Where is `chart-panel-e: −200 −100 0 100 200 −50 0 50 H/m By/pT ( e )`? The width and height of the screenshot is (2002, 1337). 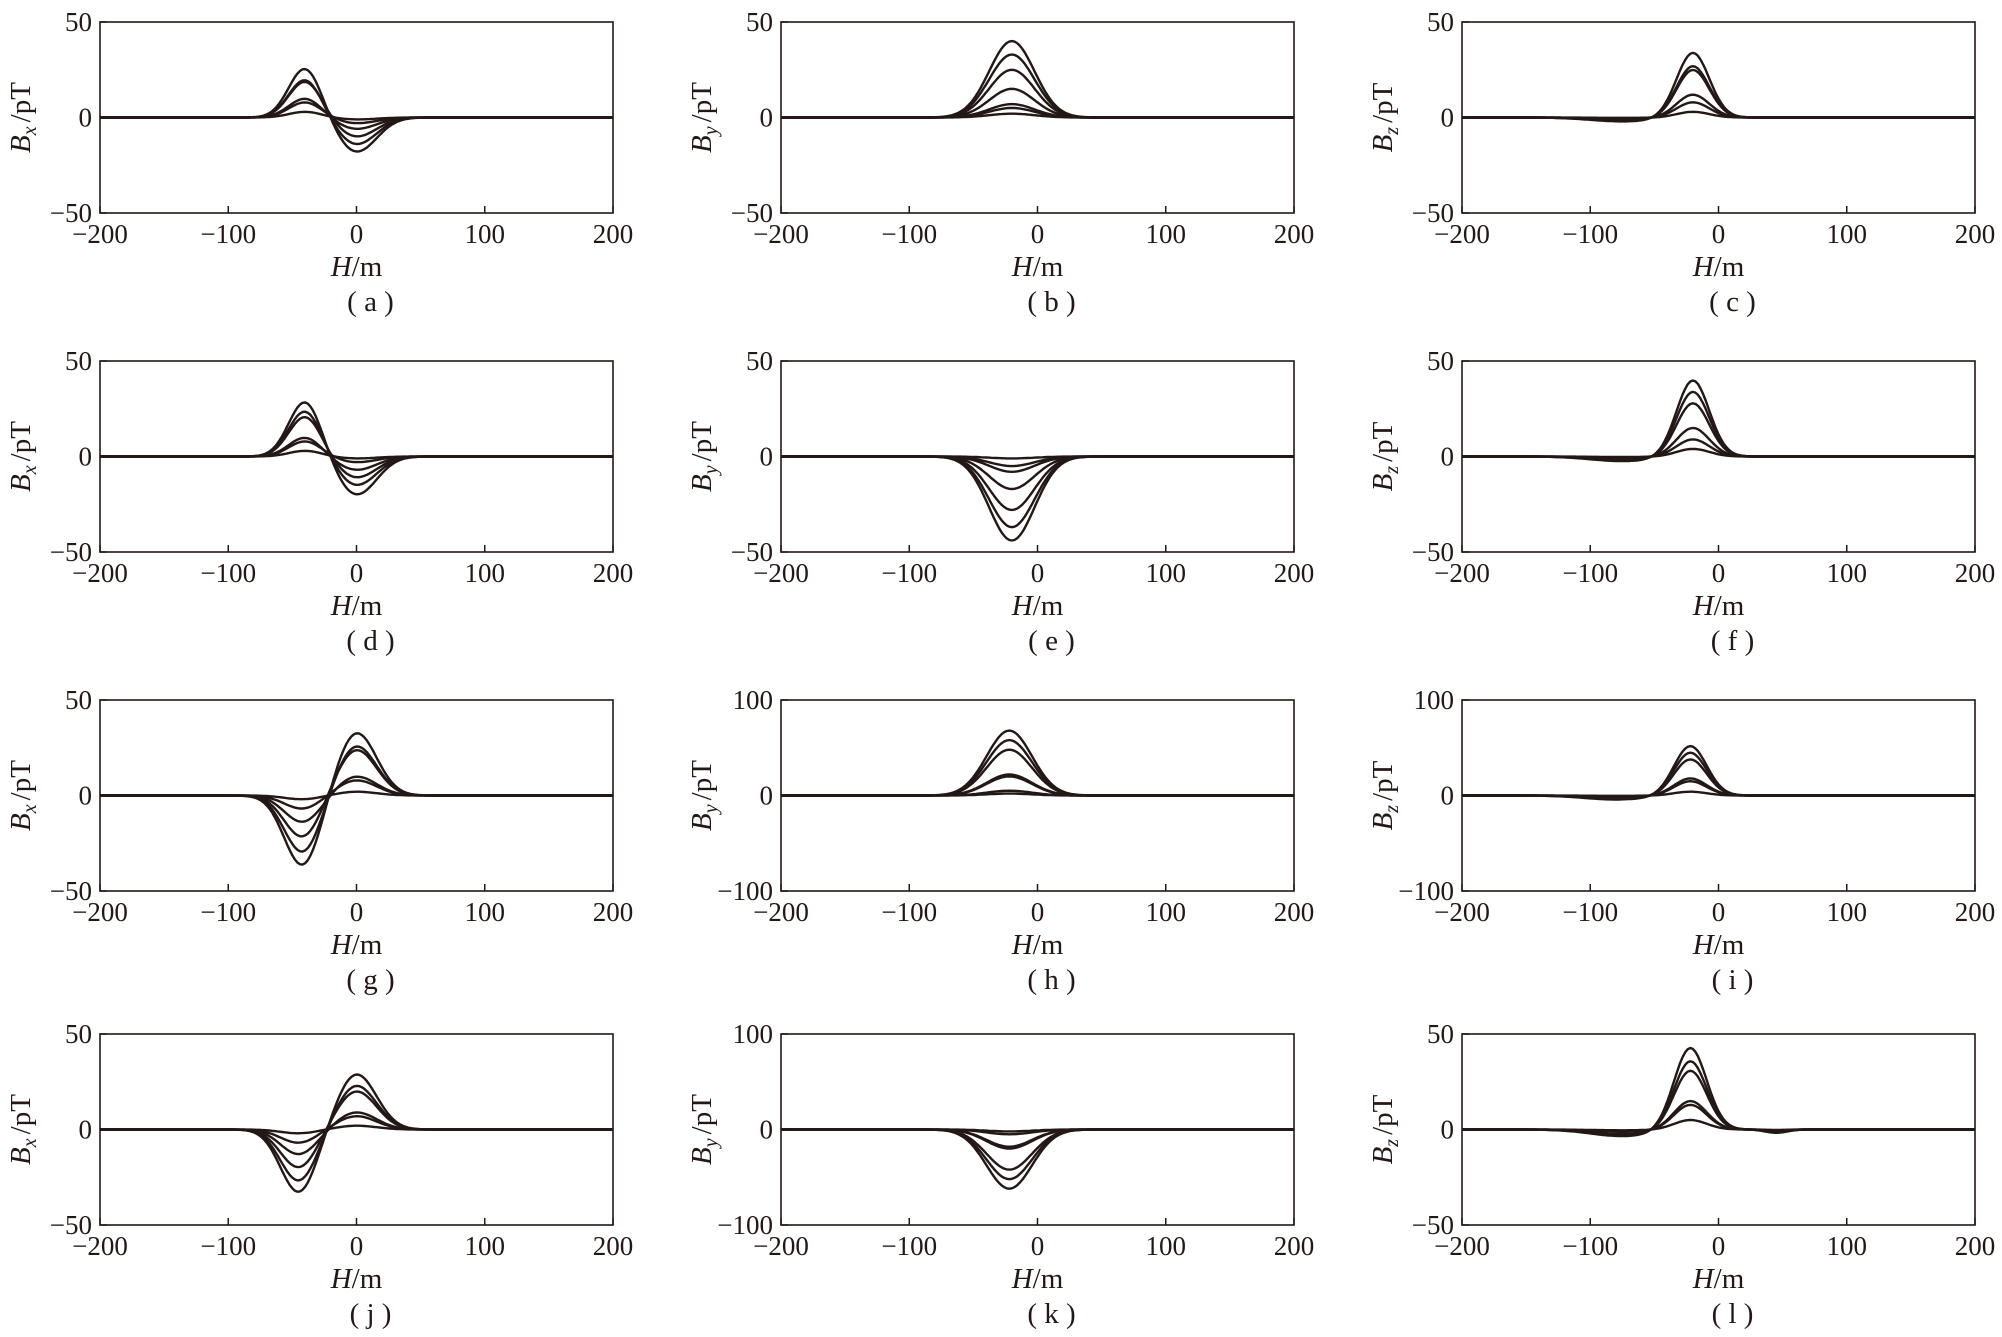 chart-panel-e: −200 −100 0 100 200 −50 0 50 H/m By/pT ( e ) is located at coordinates (1000, 501).